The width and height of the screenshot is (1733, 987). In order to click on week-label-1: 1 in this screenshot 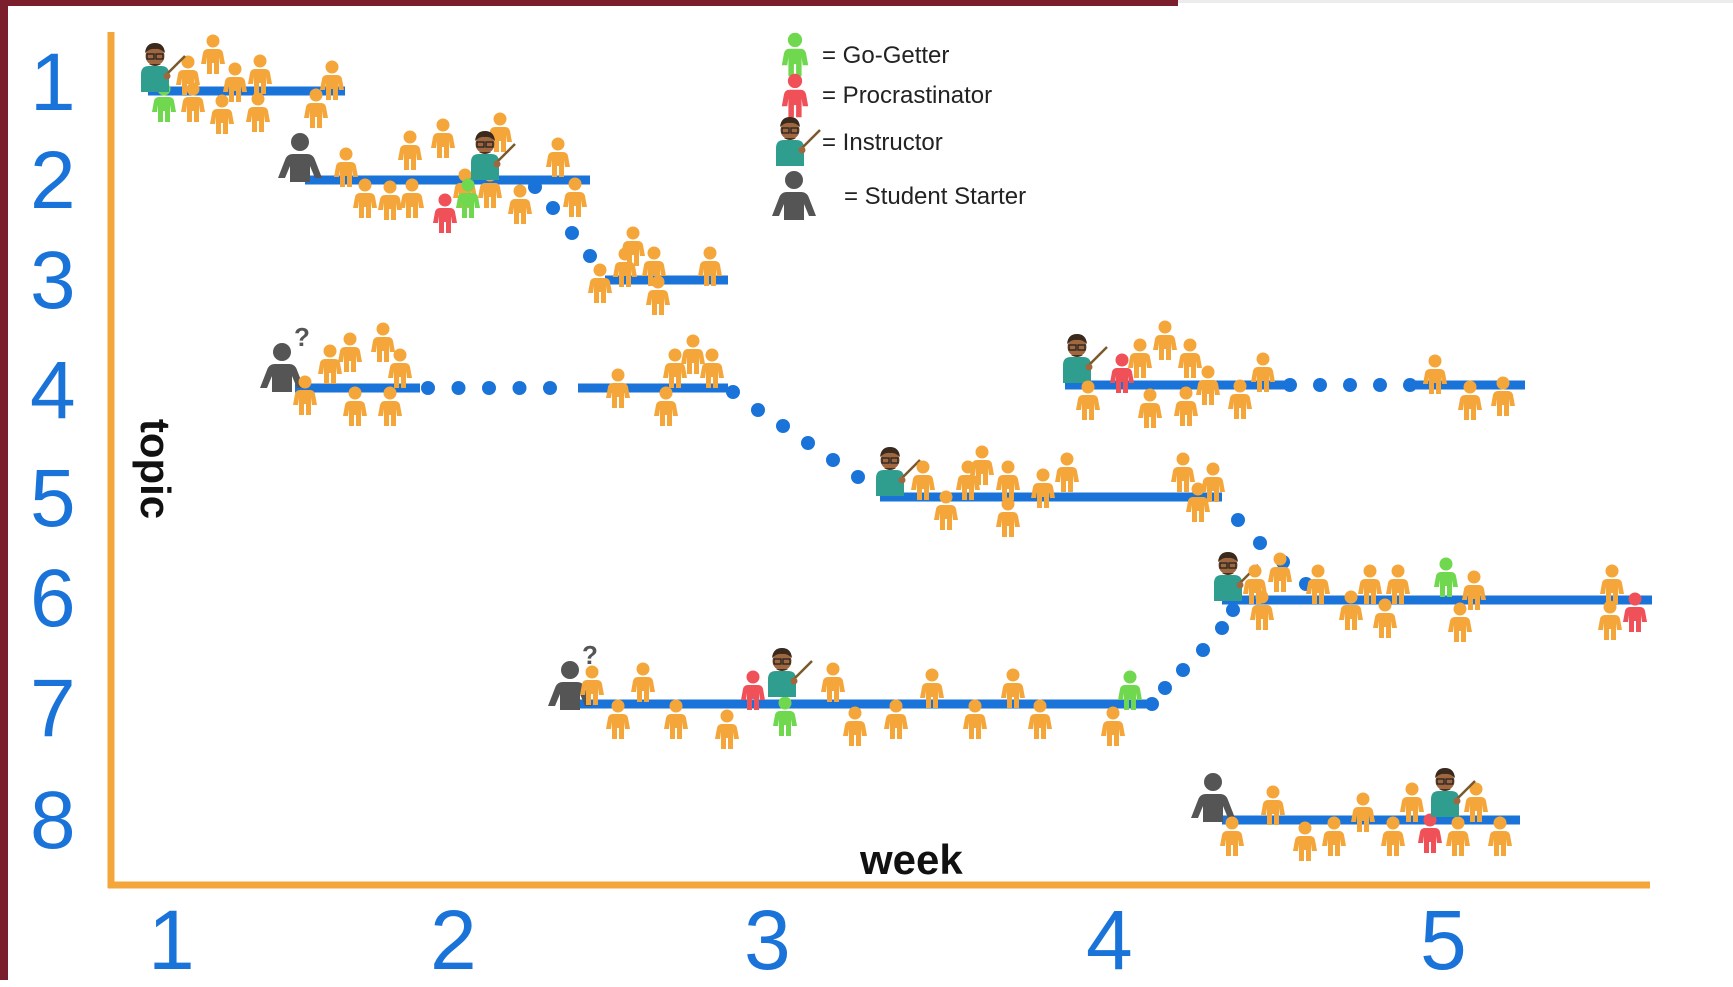, I will do `click(171, 940)`.